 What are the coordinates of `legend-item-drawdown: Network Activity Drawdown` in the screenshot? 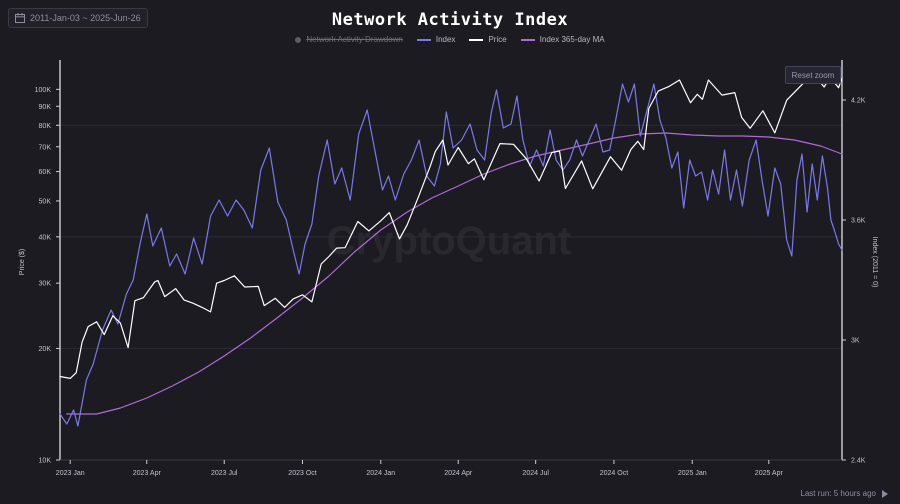 It's located at (349, 39).